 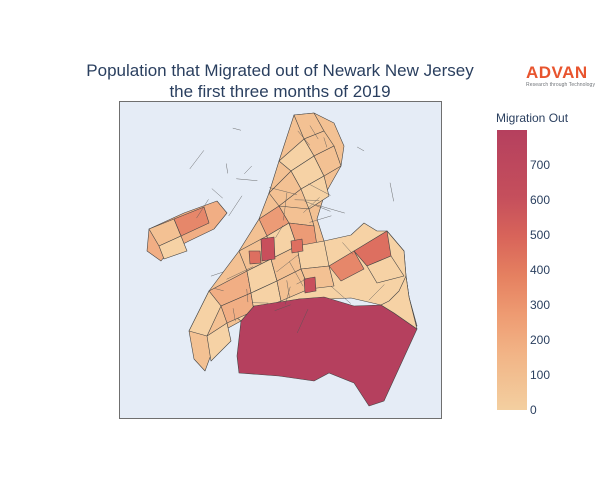 What do you see at coordinates (540, 270) in the screenshot?
I see `colorbar-tick-label: 400` at bounding box center [540, 270].